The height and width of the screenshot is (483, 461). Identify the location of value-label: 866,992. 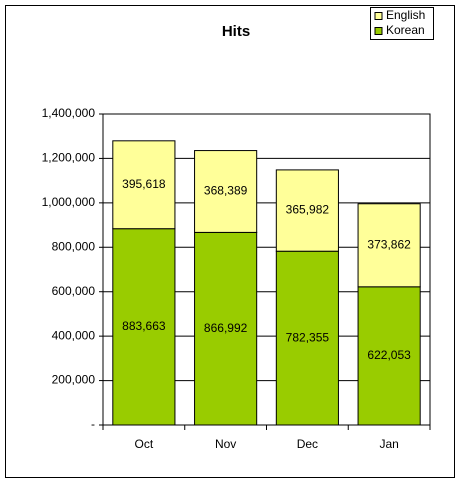
(226, 328).